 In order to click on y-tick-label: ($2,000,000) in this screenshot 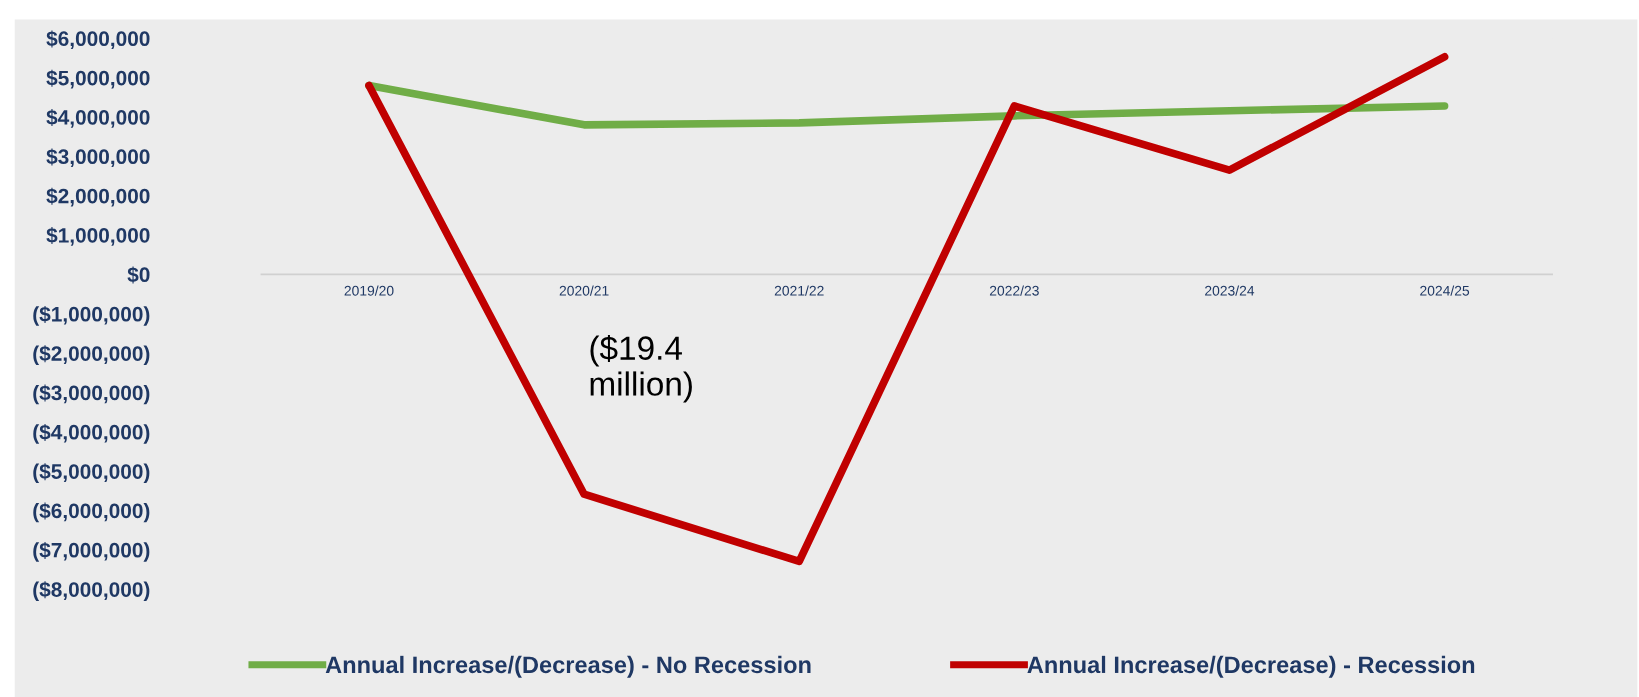, I will do `click(91, 355)`.